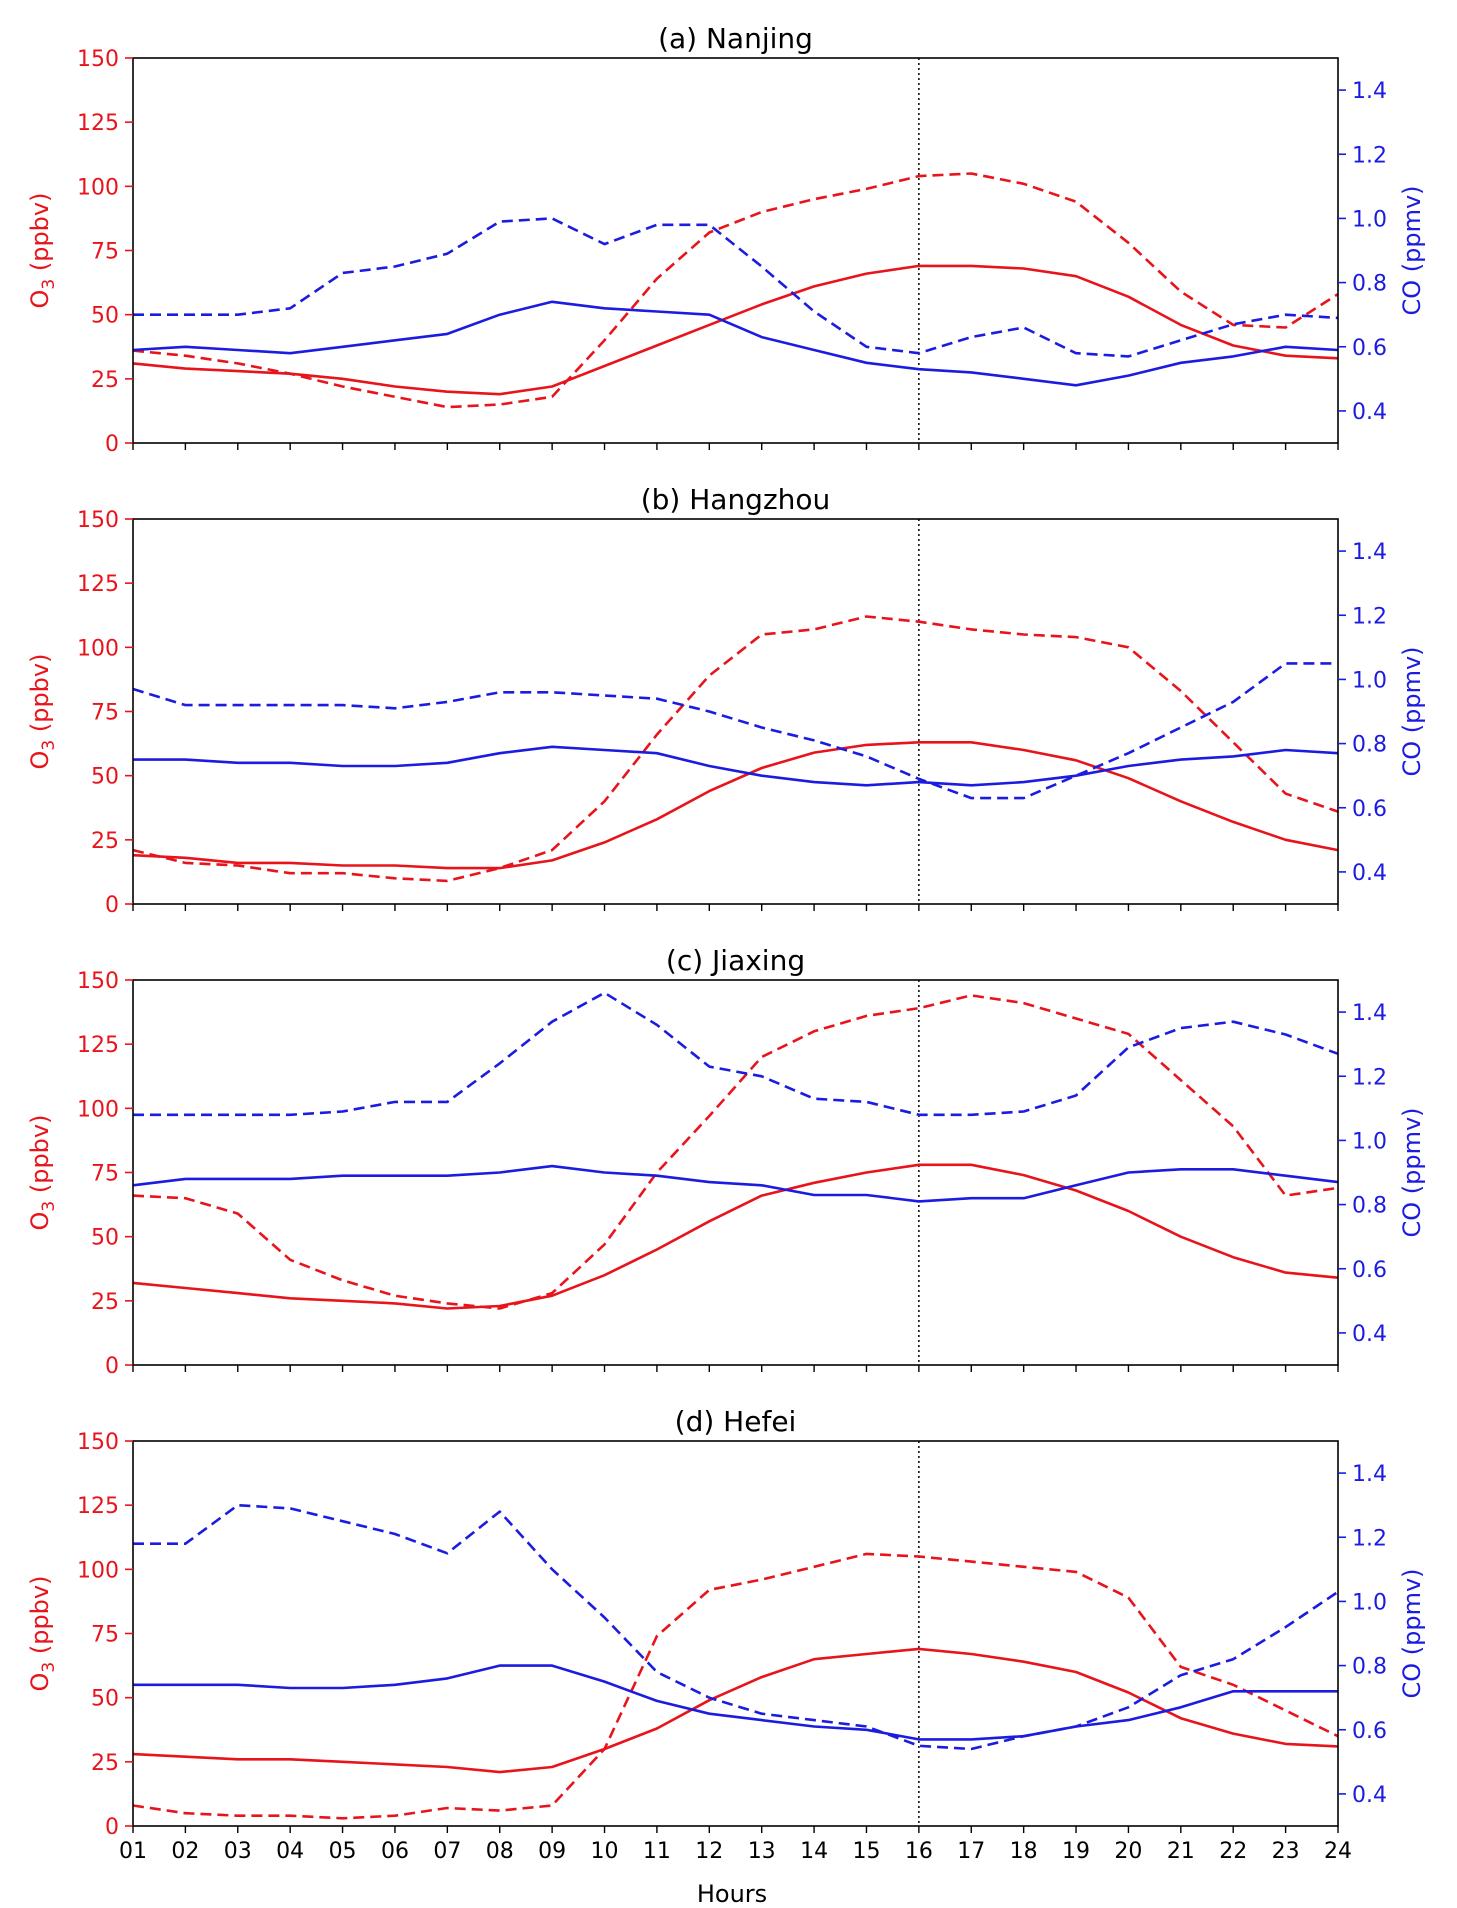 This screenshot has width=1457, height=1908. Describe the element at coordinates (919, 1851) in the screenshot. I see `x-tick-label: 16` at that location.